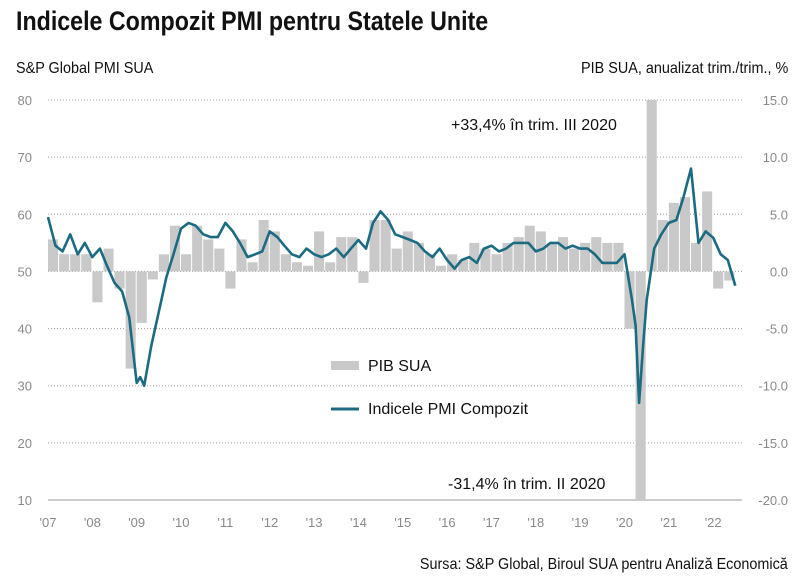 This screenshot has width=800, height=580. What do you see at coordinates (491, 522) in the screenshot?
I see `x-tick-label: '17` at bounding box center [491, 522].